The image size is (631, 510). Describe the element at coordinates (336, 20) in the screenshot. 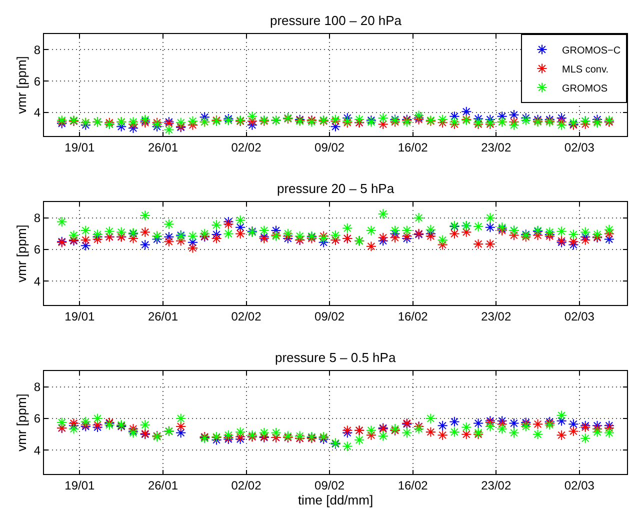

I see `chart-title: pressure 100 – 20 hPa` at that location.